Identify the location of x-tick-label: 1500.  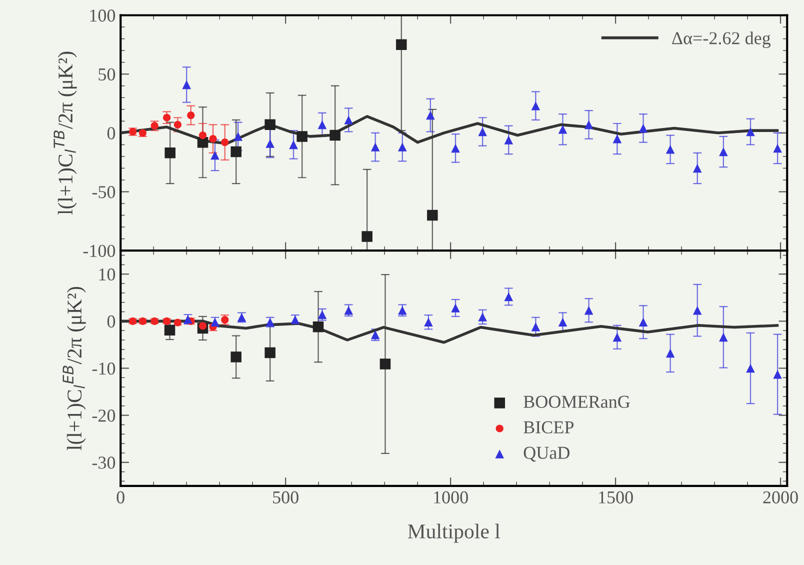
(616, 497).